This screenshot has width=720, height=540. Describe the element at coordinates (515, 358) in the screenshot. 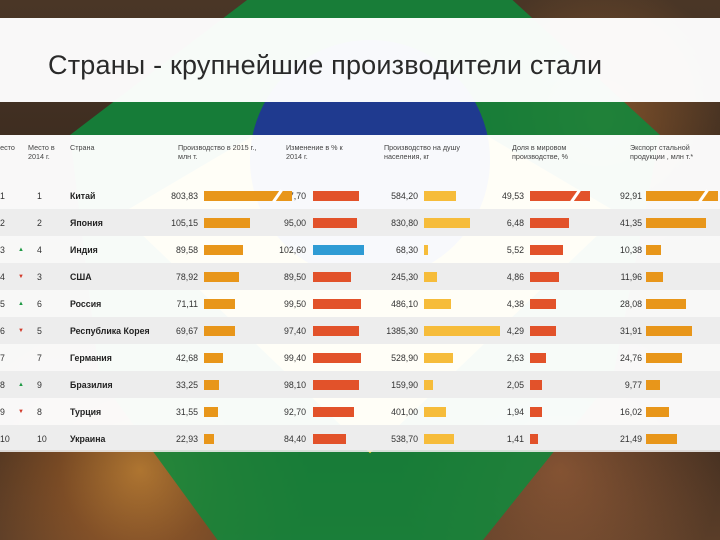

I see `share-value: 2,63` at that location.